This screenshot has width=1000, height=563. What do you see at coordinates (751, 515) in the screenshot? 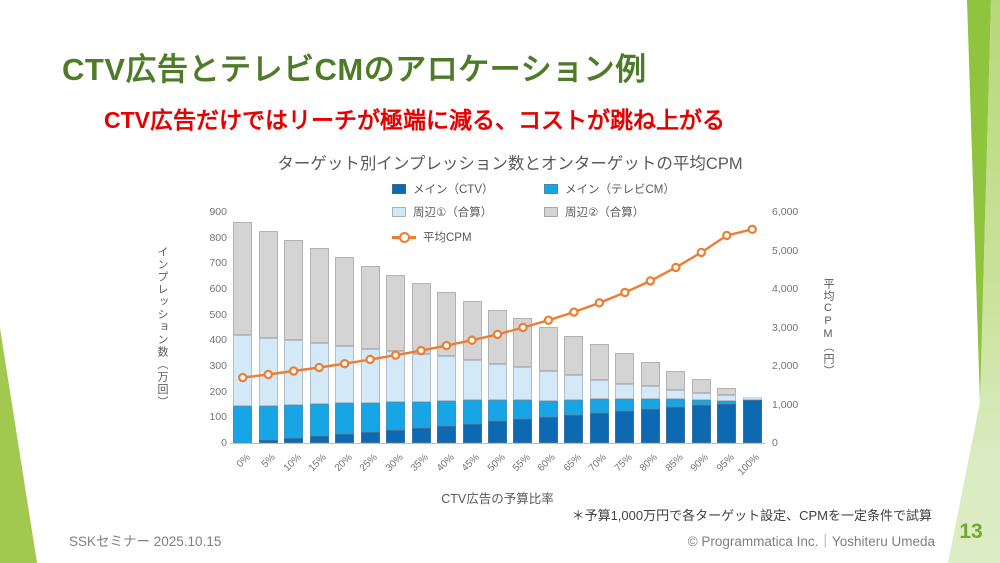
I see `footnote: ＊予算1,000万円で各ターゲット設定、CPMを一定条件で試算` at bounding box center [751, 515].